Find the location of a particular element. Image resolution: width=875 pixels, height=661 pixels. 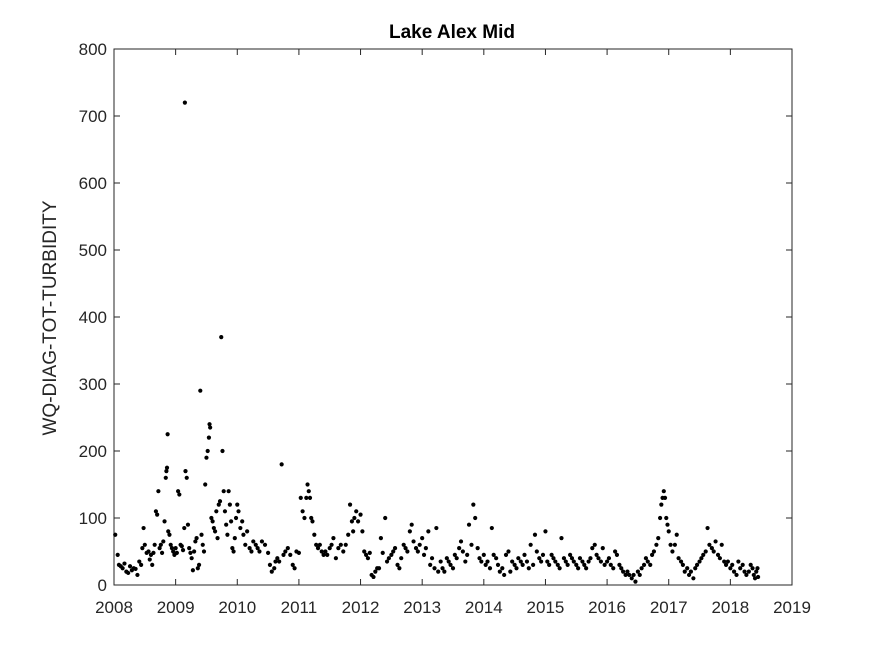

y-tick-label: 700 is located at coordinates (93, 116).